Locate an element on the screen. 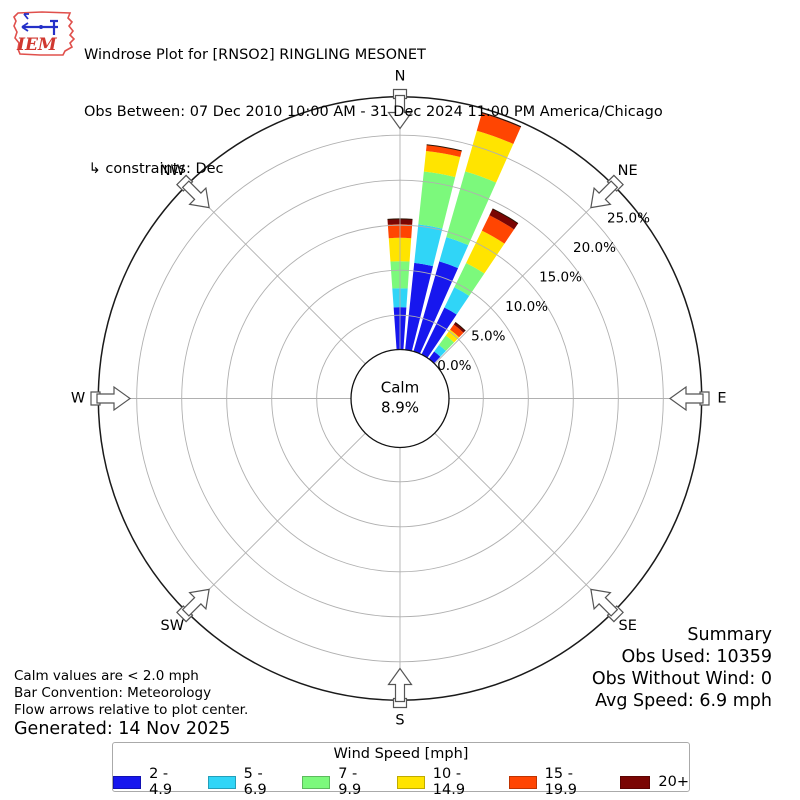  legend-label-5: 20+ is located at coordinates (674, 782).